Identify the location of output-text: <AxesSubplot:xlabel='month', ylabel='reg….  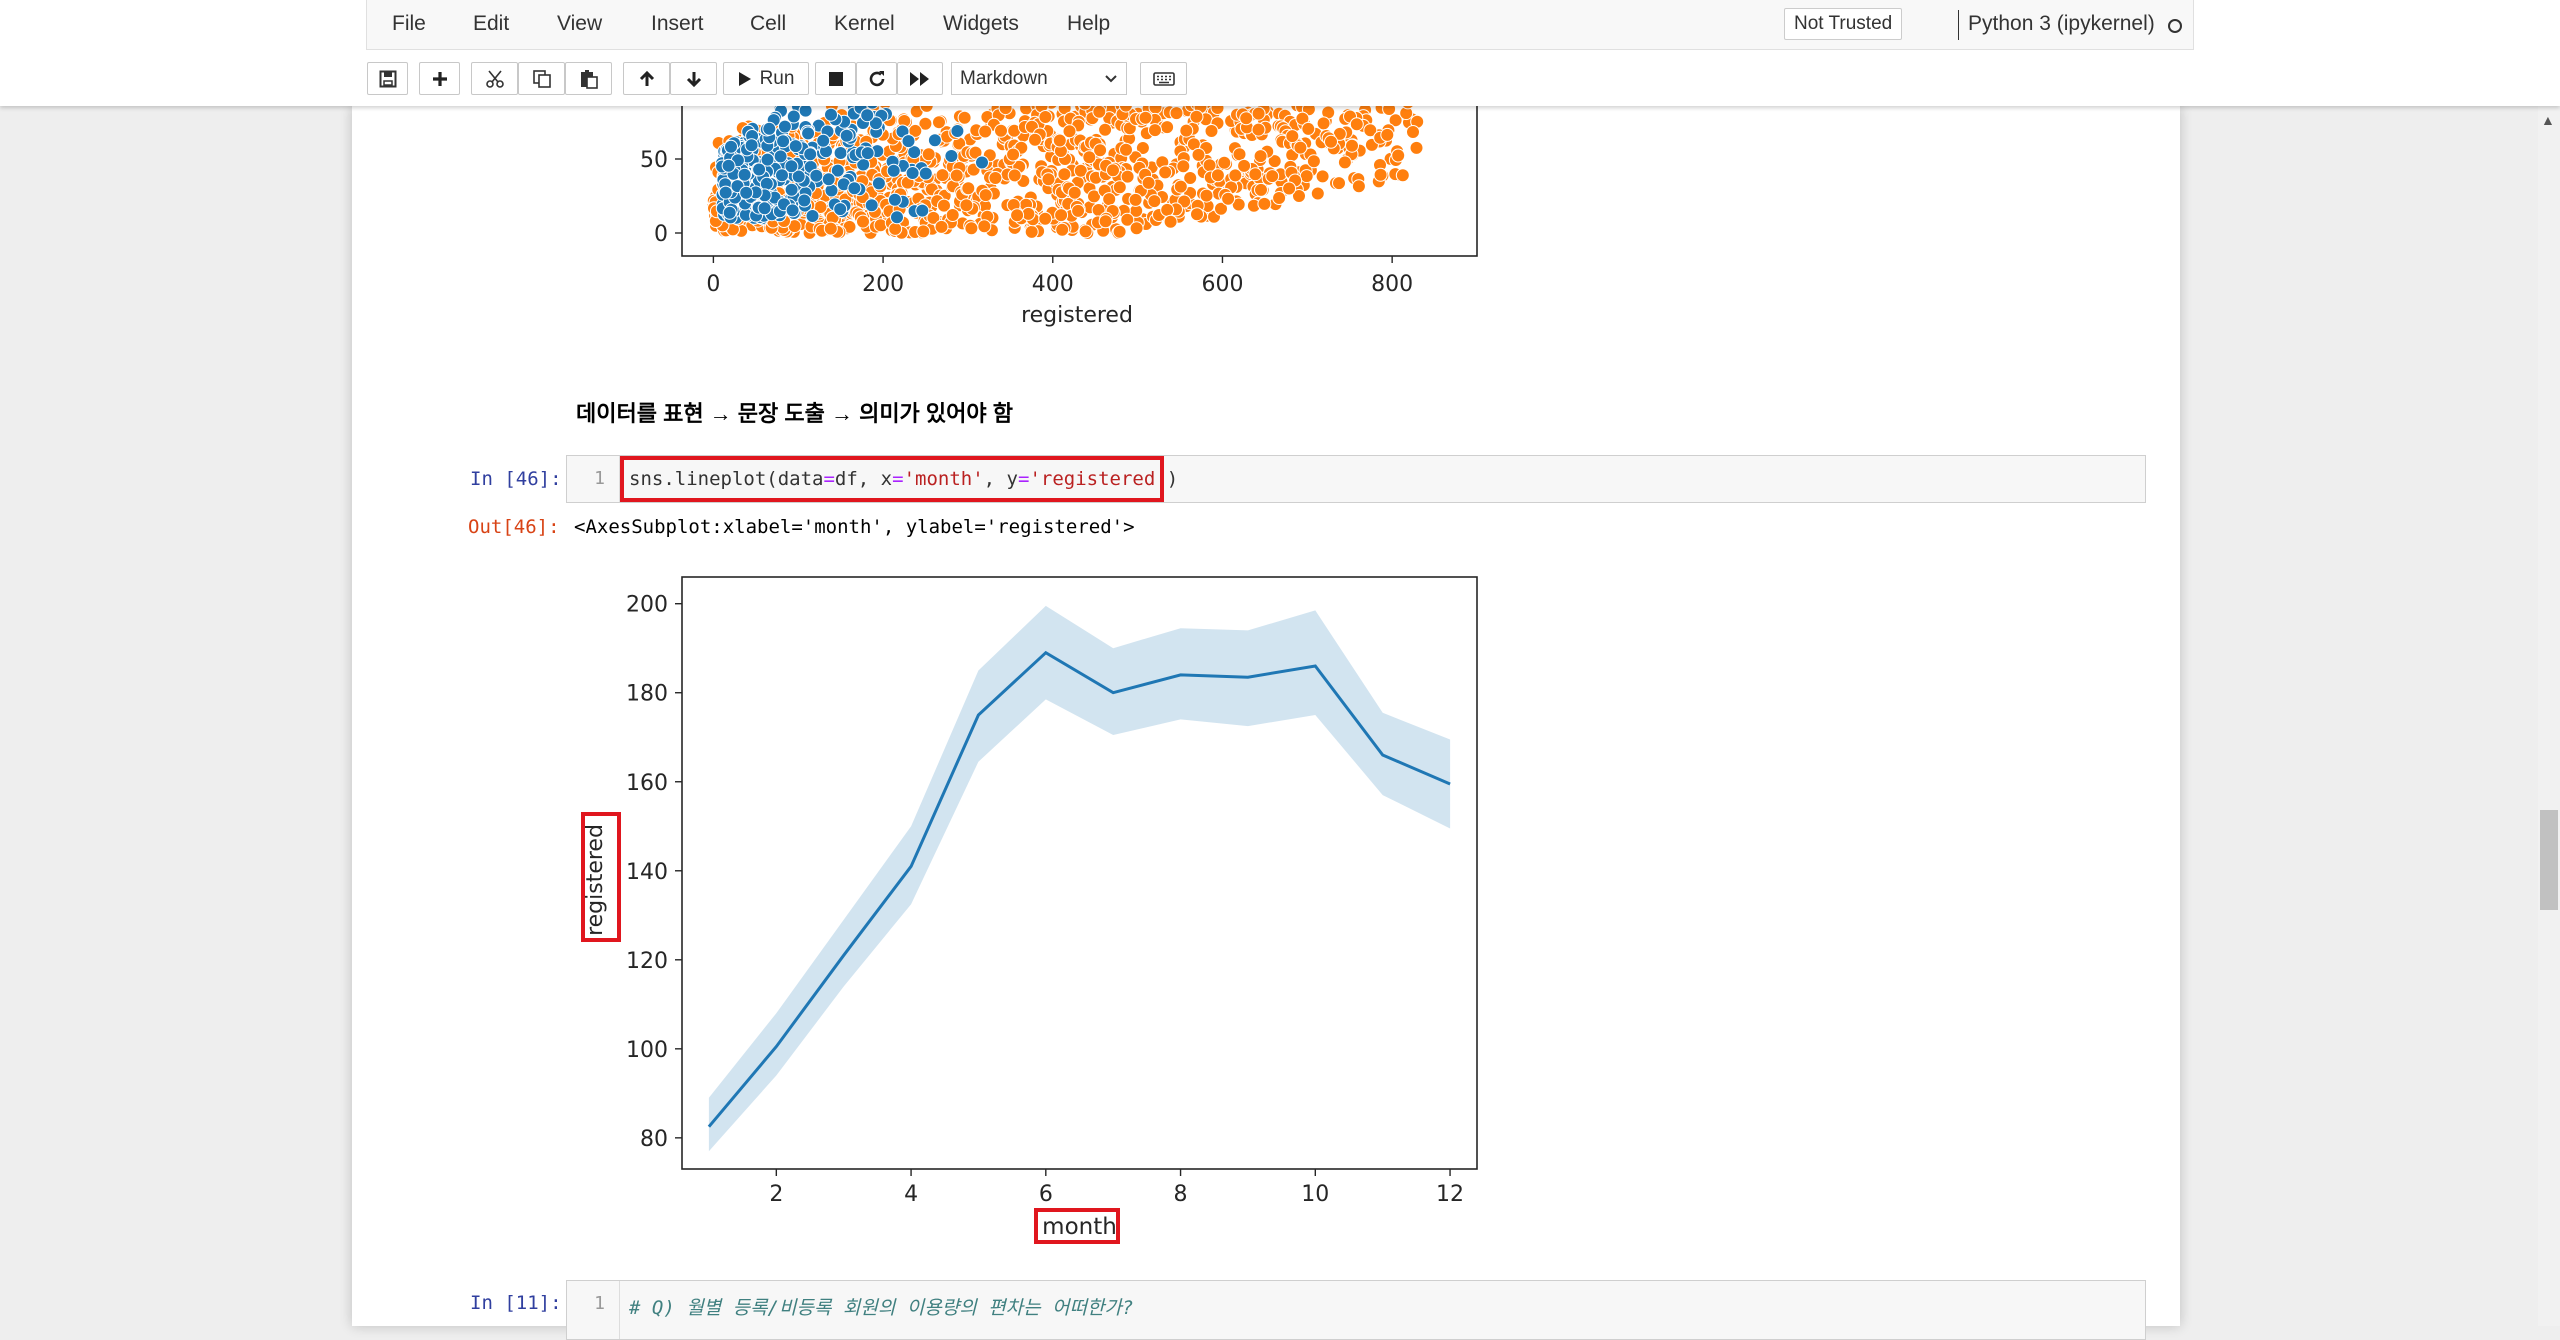
(854, 527).